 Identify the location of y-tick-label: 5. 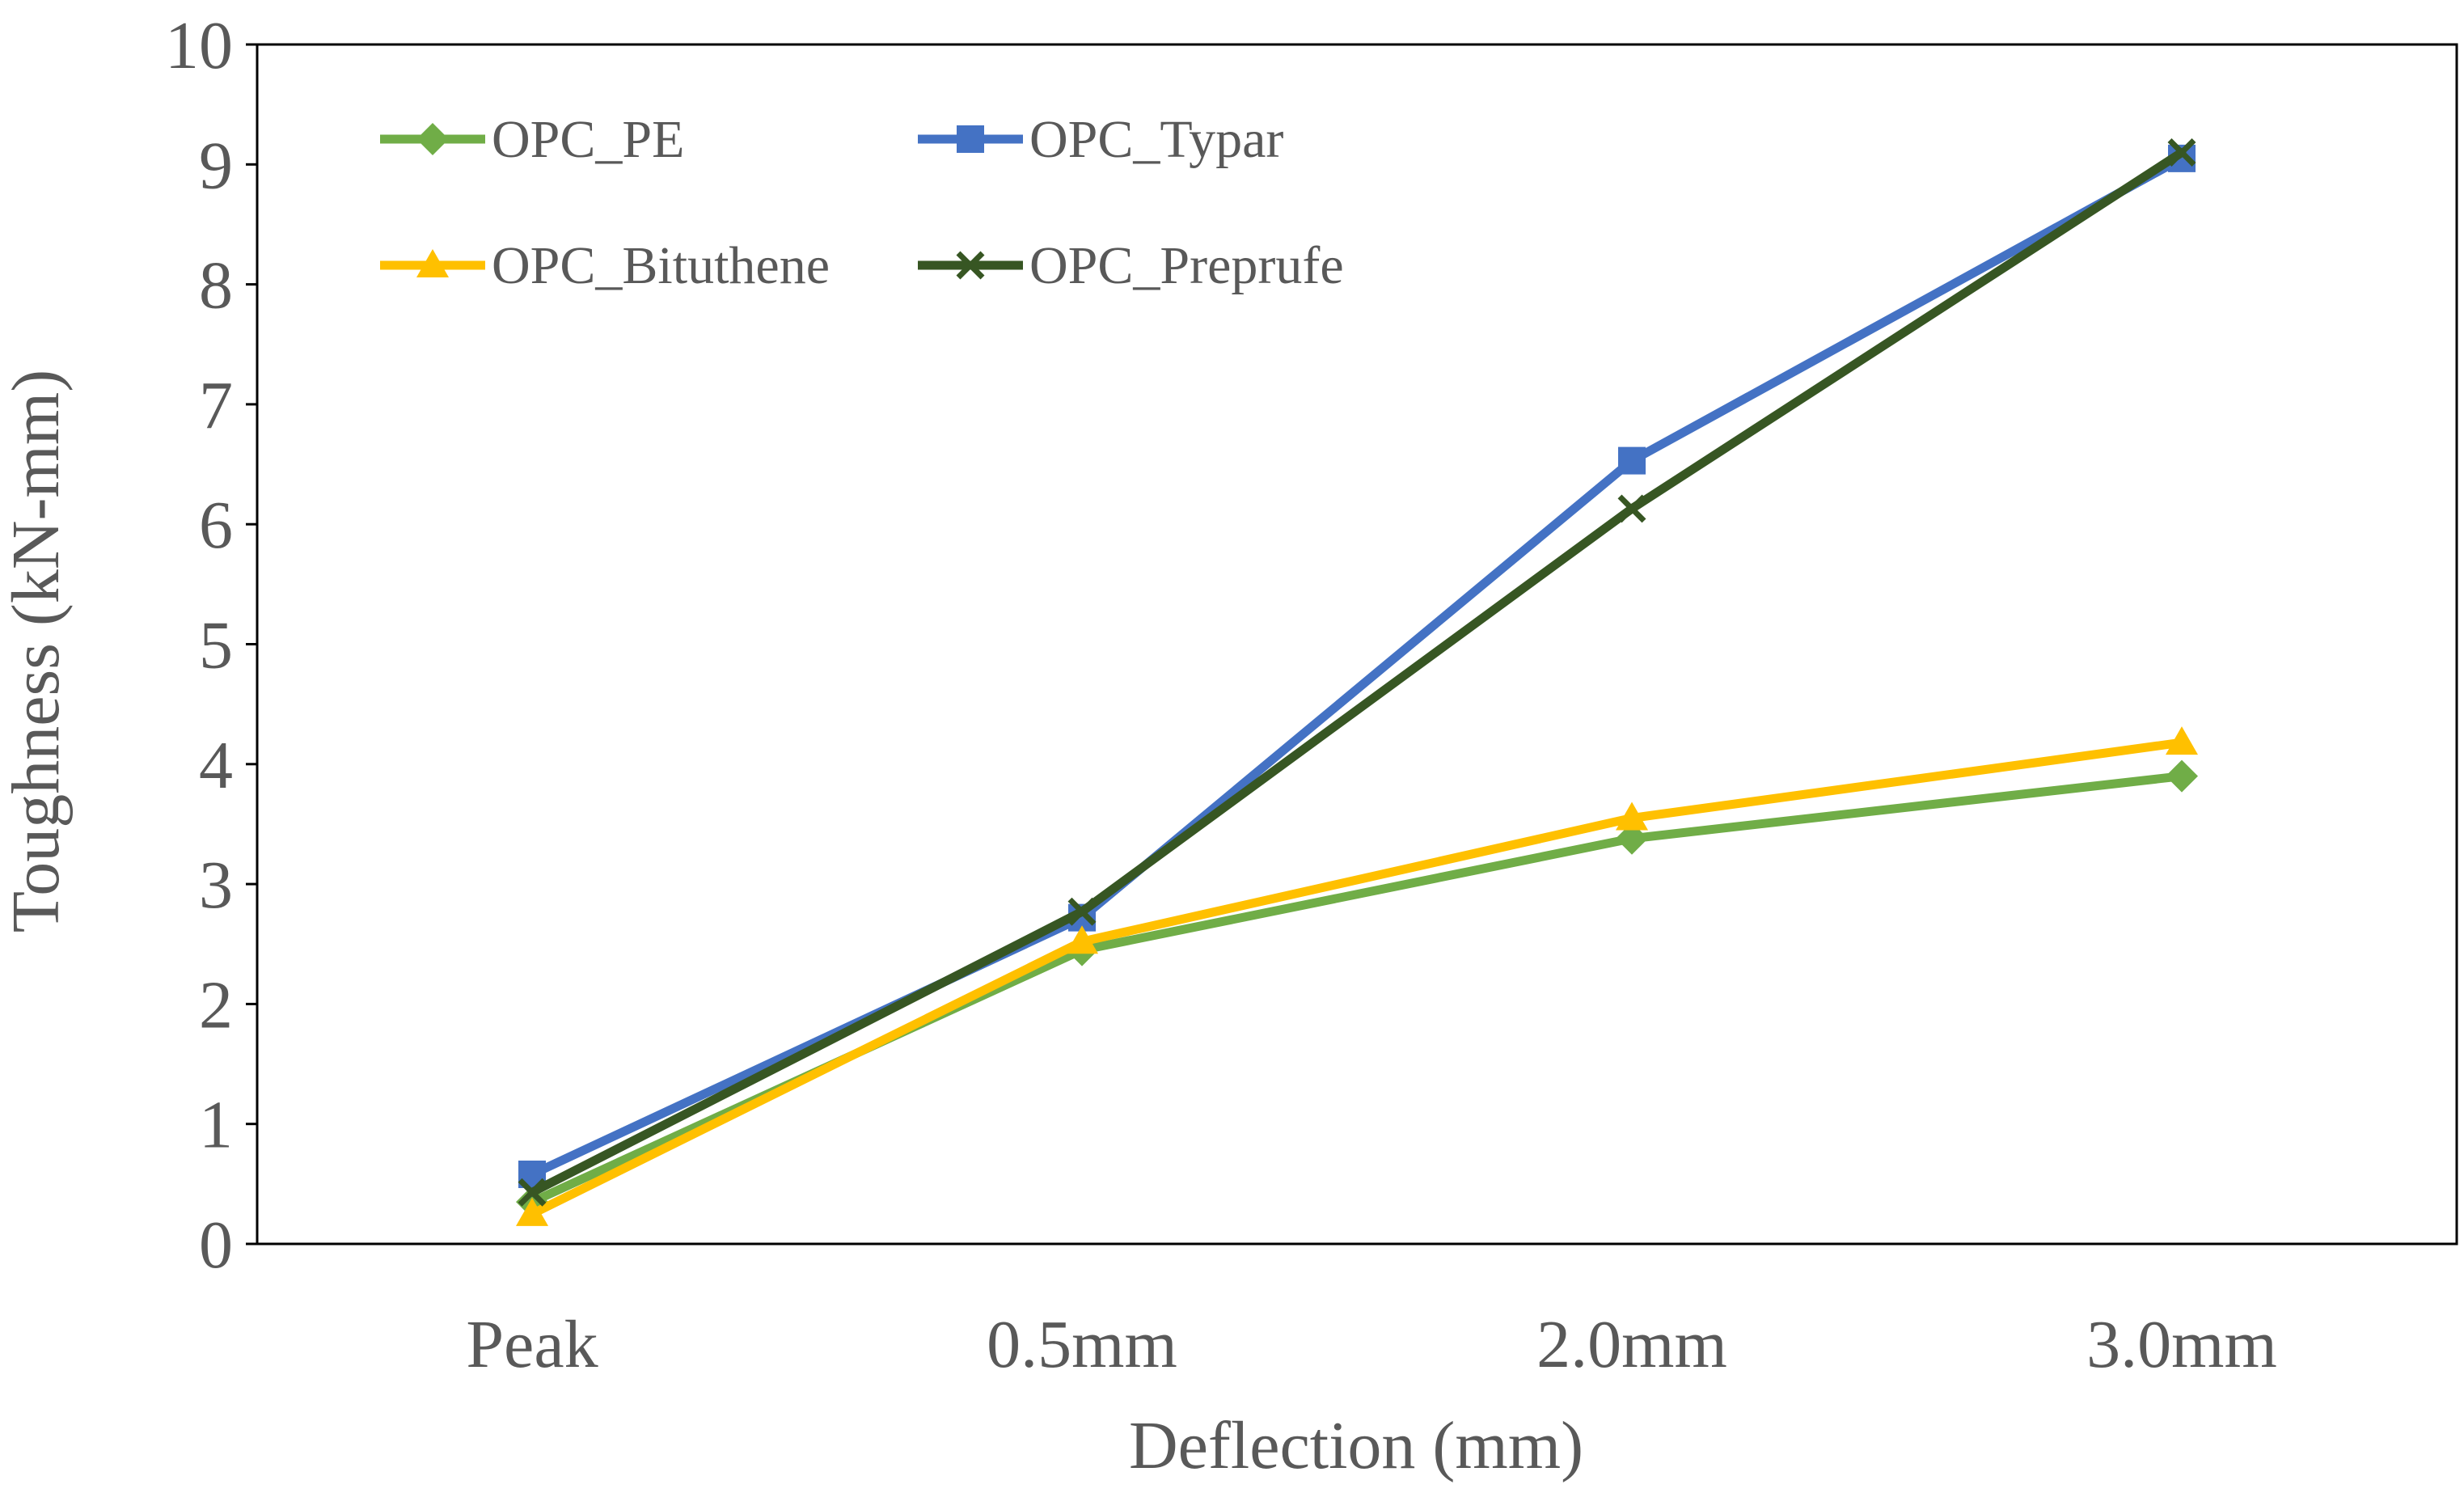
(216, 646).